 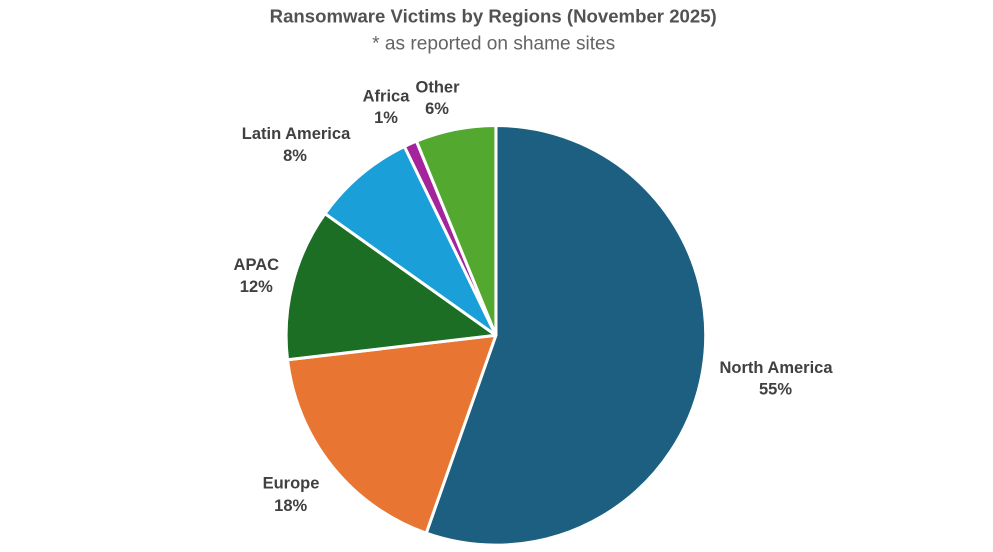 What do you see at coordinates (296, 134) in the screenshot?
I see `svg-text: Latin America` at bounding box center [296, 134].